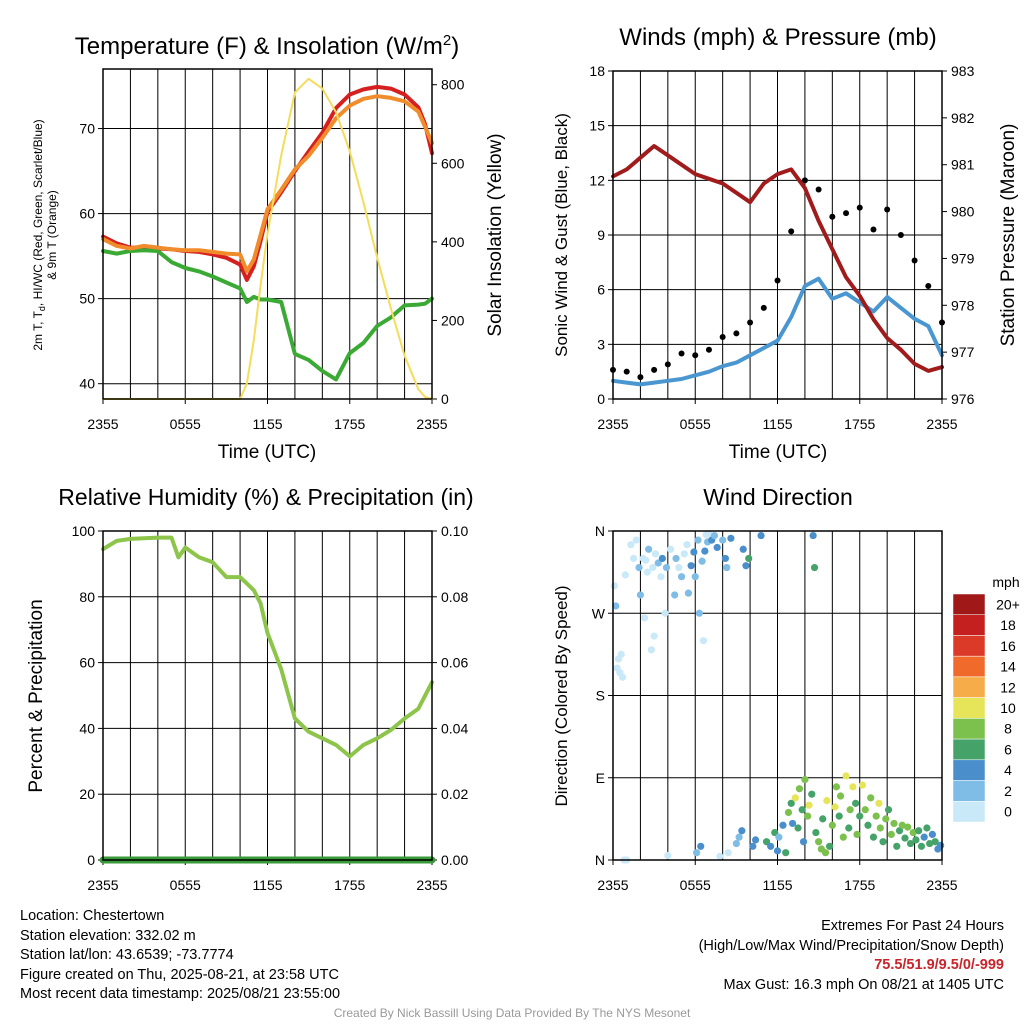  What do you see at coordinates (185, 885) in the screenshot?
I see `rh-xtick-label: 0555` at bounding box center [185, 885].